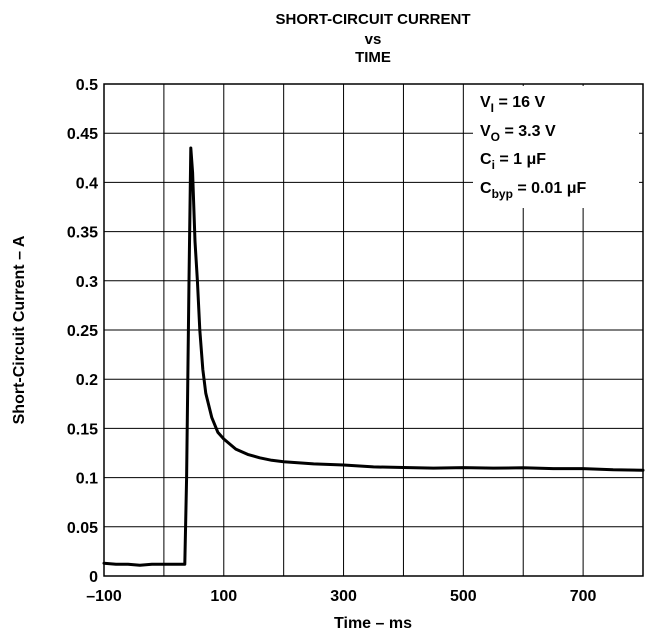 The image size is (645, 633). What do you see at coordinates (82, 429) in the screenshot?
I see `y-tick-label: 0.15` at bounding box center [82, 429].